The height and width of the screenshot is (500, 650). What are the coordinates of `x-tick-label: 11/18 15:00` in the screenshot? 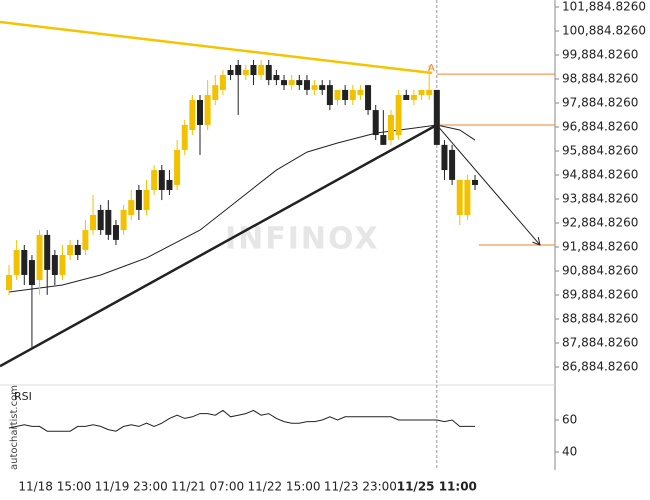 It's located at (54, 487).